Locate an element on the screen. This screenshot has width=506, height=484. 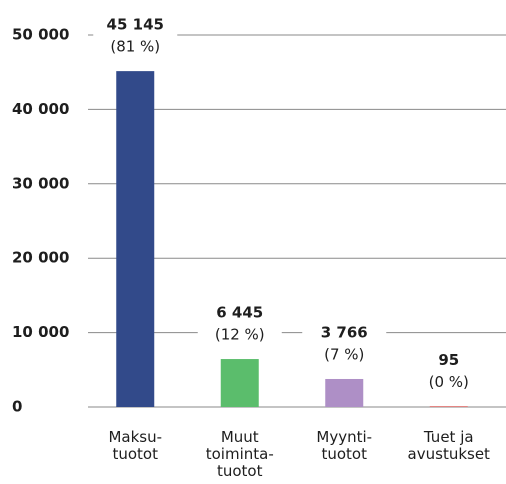
y-tick-label: 50 000 is located at coordinates (40, 35).